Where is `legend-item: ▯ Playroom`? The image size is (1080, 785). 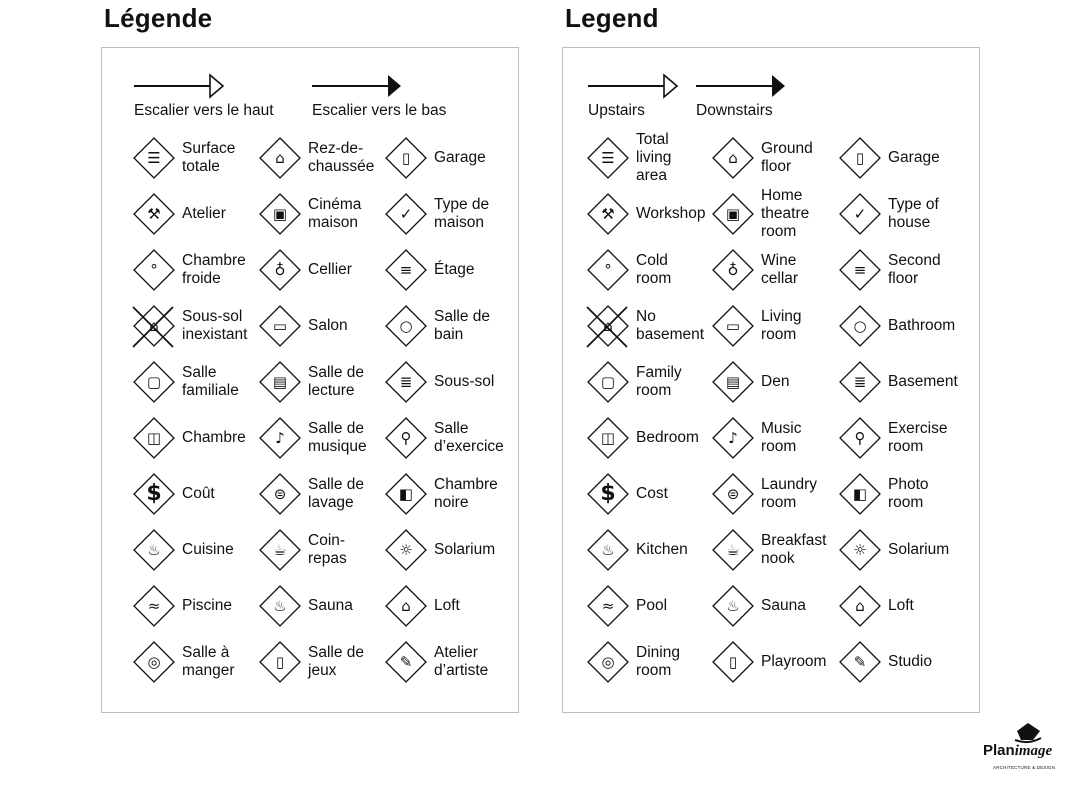
legend-item: ▯ Playroom is located at coordinates (774, 662).